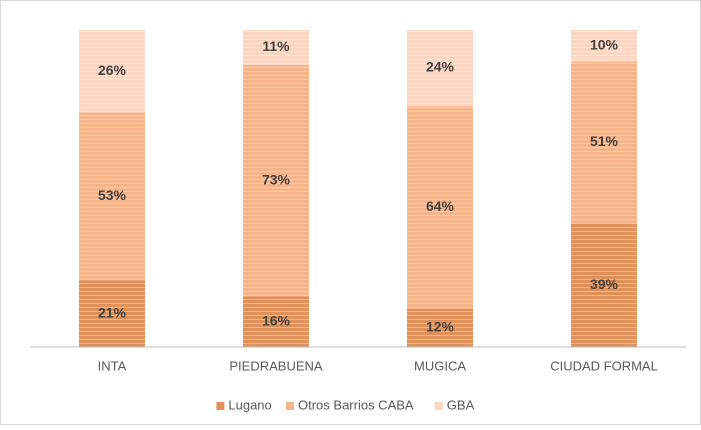 The height and width of the screenshot is (430, 701). I want to click on data-label: 16%, so click(276, 320).